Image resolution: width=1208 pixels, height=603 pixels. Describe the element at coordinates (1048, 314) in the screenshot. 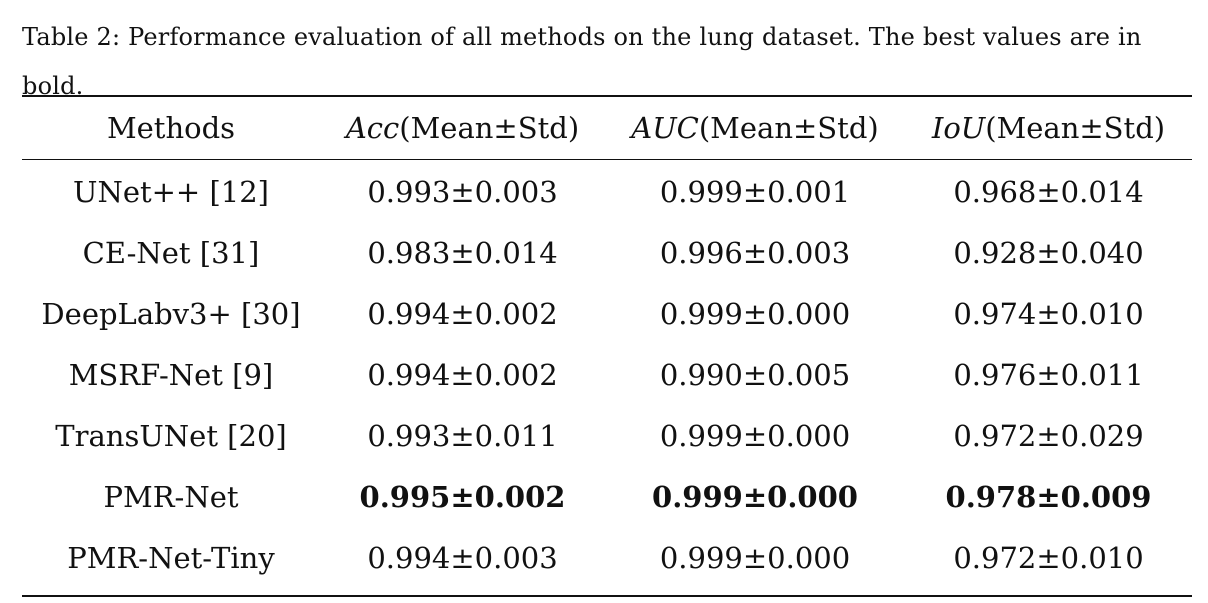

I see `cell-iou: 0.974±0.010` at that location.